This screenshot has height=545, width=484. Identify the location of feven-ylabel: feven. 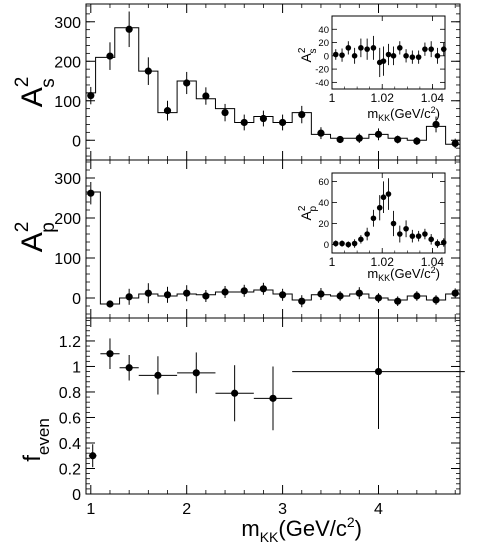
(36, 440).